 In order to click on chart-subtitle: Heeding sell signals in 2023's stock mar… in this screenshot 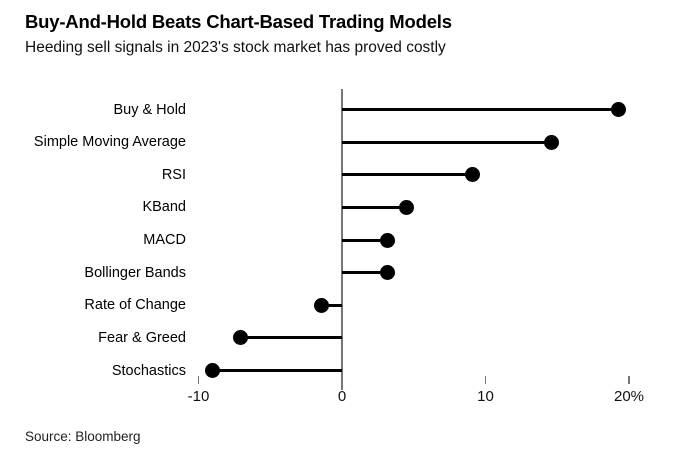, I will do `click(235, 47)`.